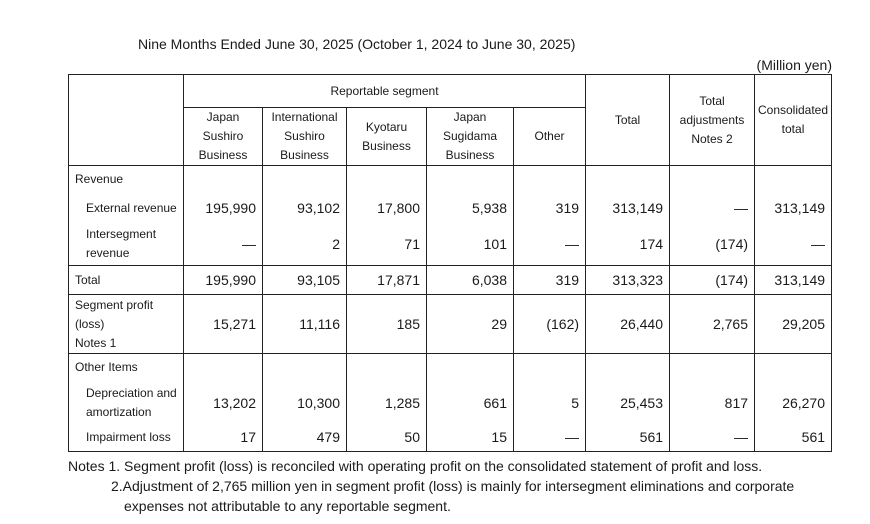  I want to click on cell: 313,323, so click(628, 280).